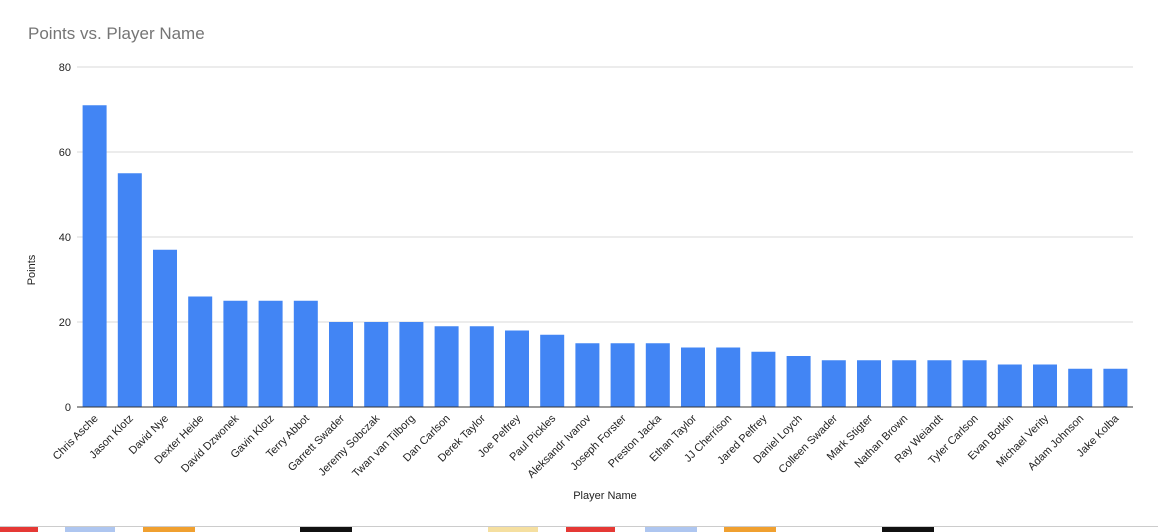 This screenshot has height=532, width=1158. Describe the element at coordinates (349, 445) in the screenshot. I see `x-tick-label: Jeremy Sobczak` at that location.